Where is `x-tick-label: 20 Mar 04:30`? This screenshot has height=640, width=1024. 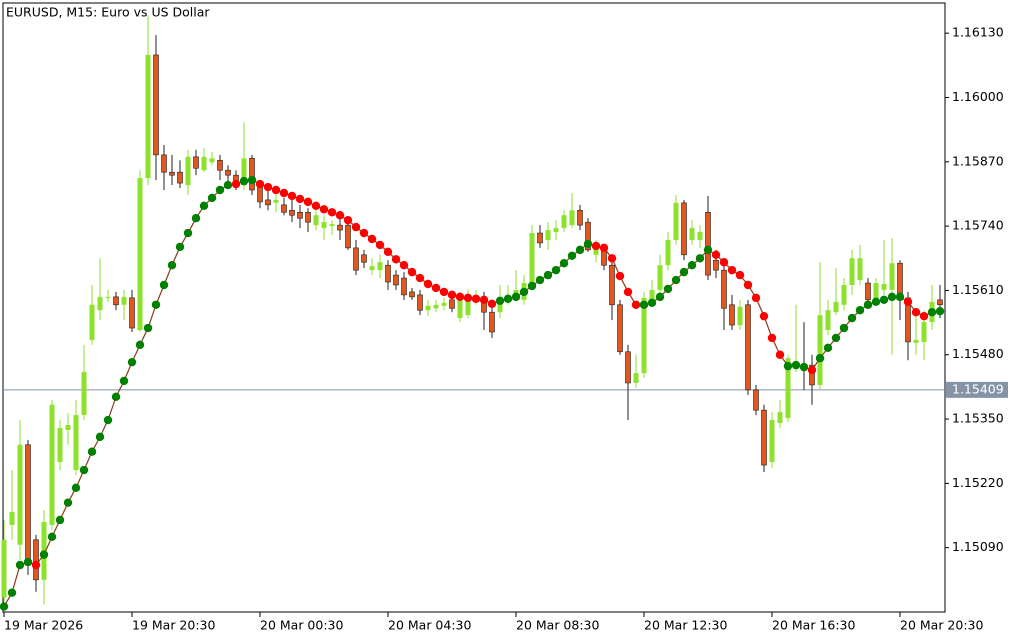
x-tick-label: 20 Mar 04:30 is located at coordinates (430, 625).